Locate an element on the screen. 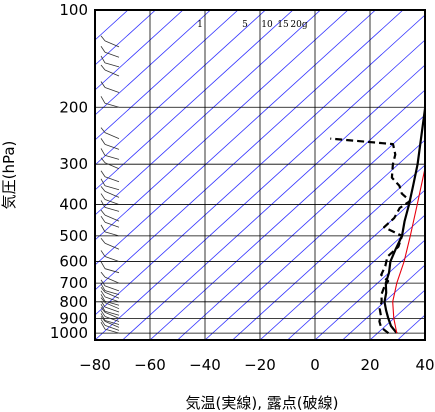 The height and width of the screenshot is (412, 435). x-axis-title: 気温(実線), 露点(破線) is located at coordinates (262, 403).